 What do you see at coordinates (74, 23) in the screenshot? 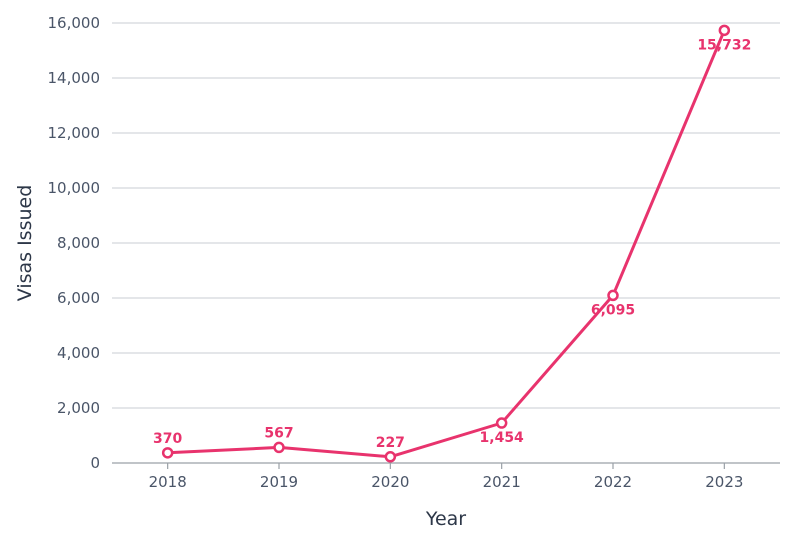
I see `y-tick-label: 16,000` at bounding box center [74, 23].